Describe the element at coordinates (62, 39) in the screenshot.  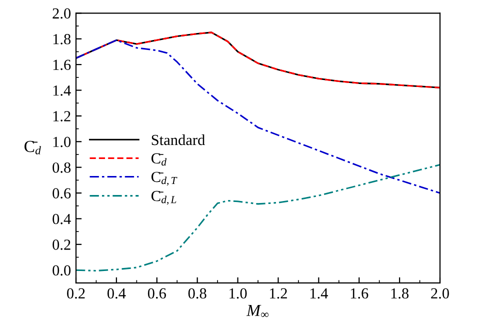
I see `y-tick-label: 1.8` at that location.